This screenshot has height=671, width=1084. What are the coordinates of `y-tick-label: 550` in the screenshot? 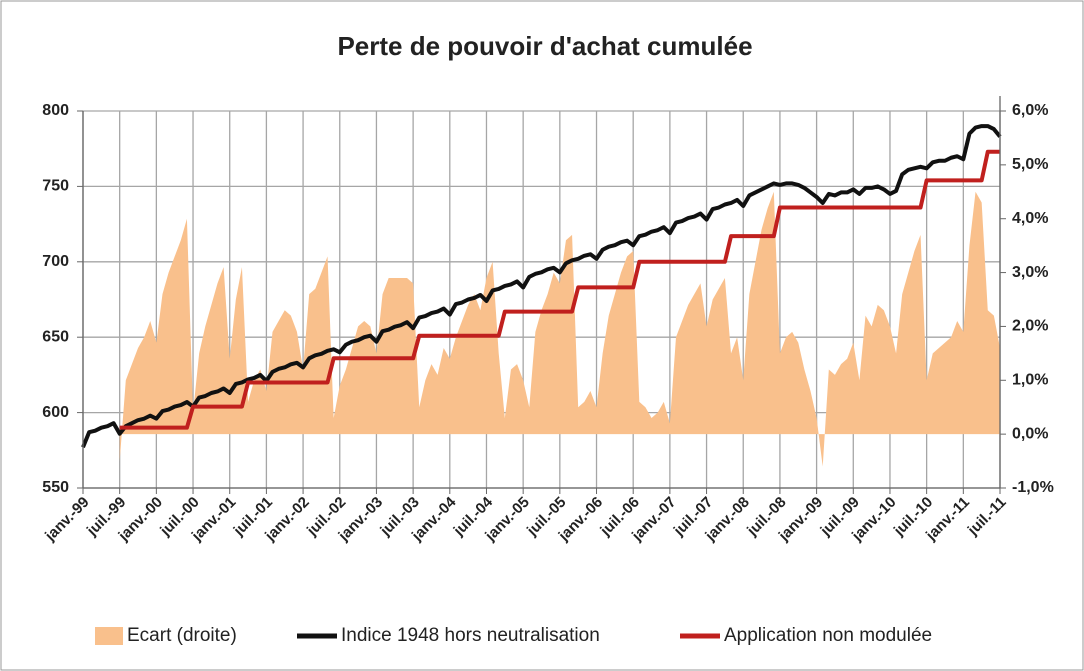 It's located at (55, 487).